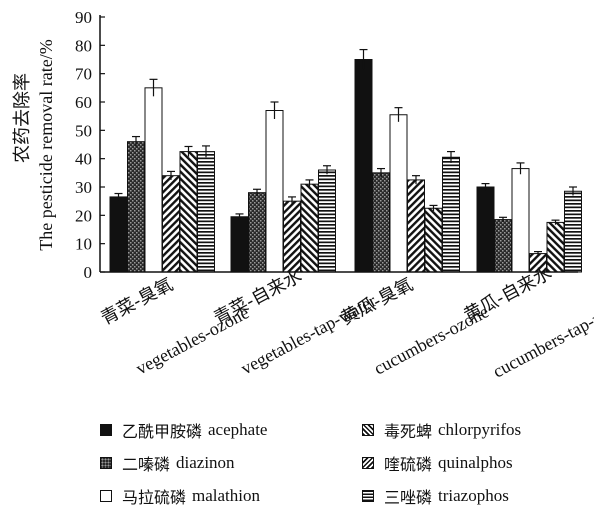 This screenshot has height=511, width=594. I want to click on legend-label-zh: 乙酰甲胺磷, so click(162, 431).